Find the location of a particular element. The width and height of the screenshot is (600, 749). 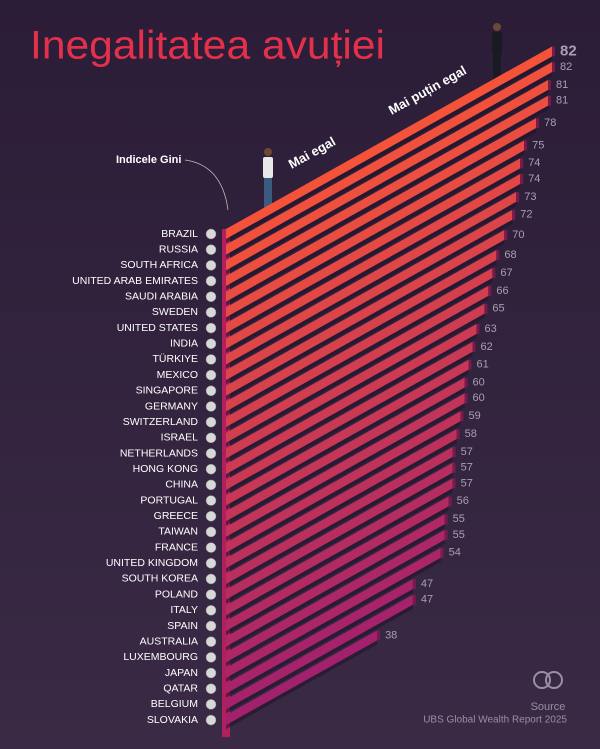

category-label: SOUTH AFRICA is located at coordinates (159, 265).